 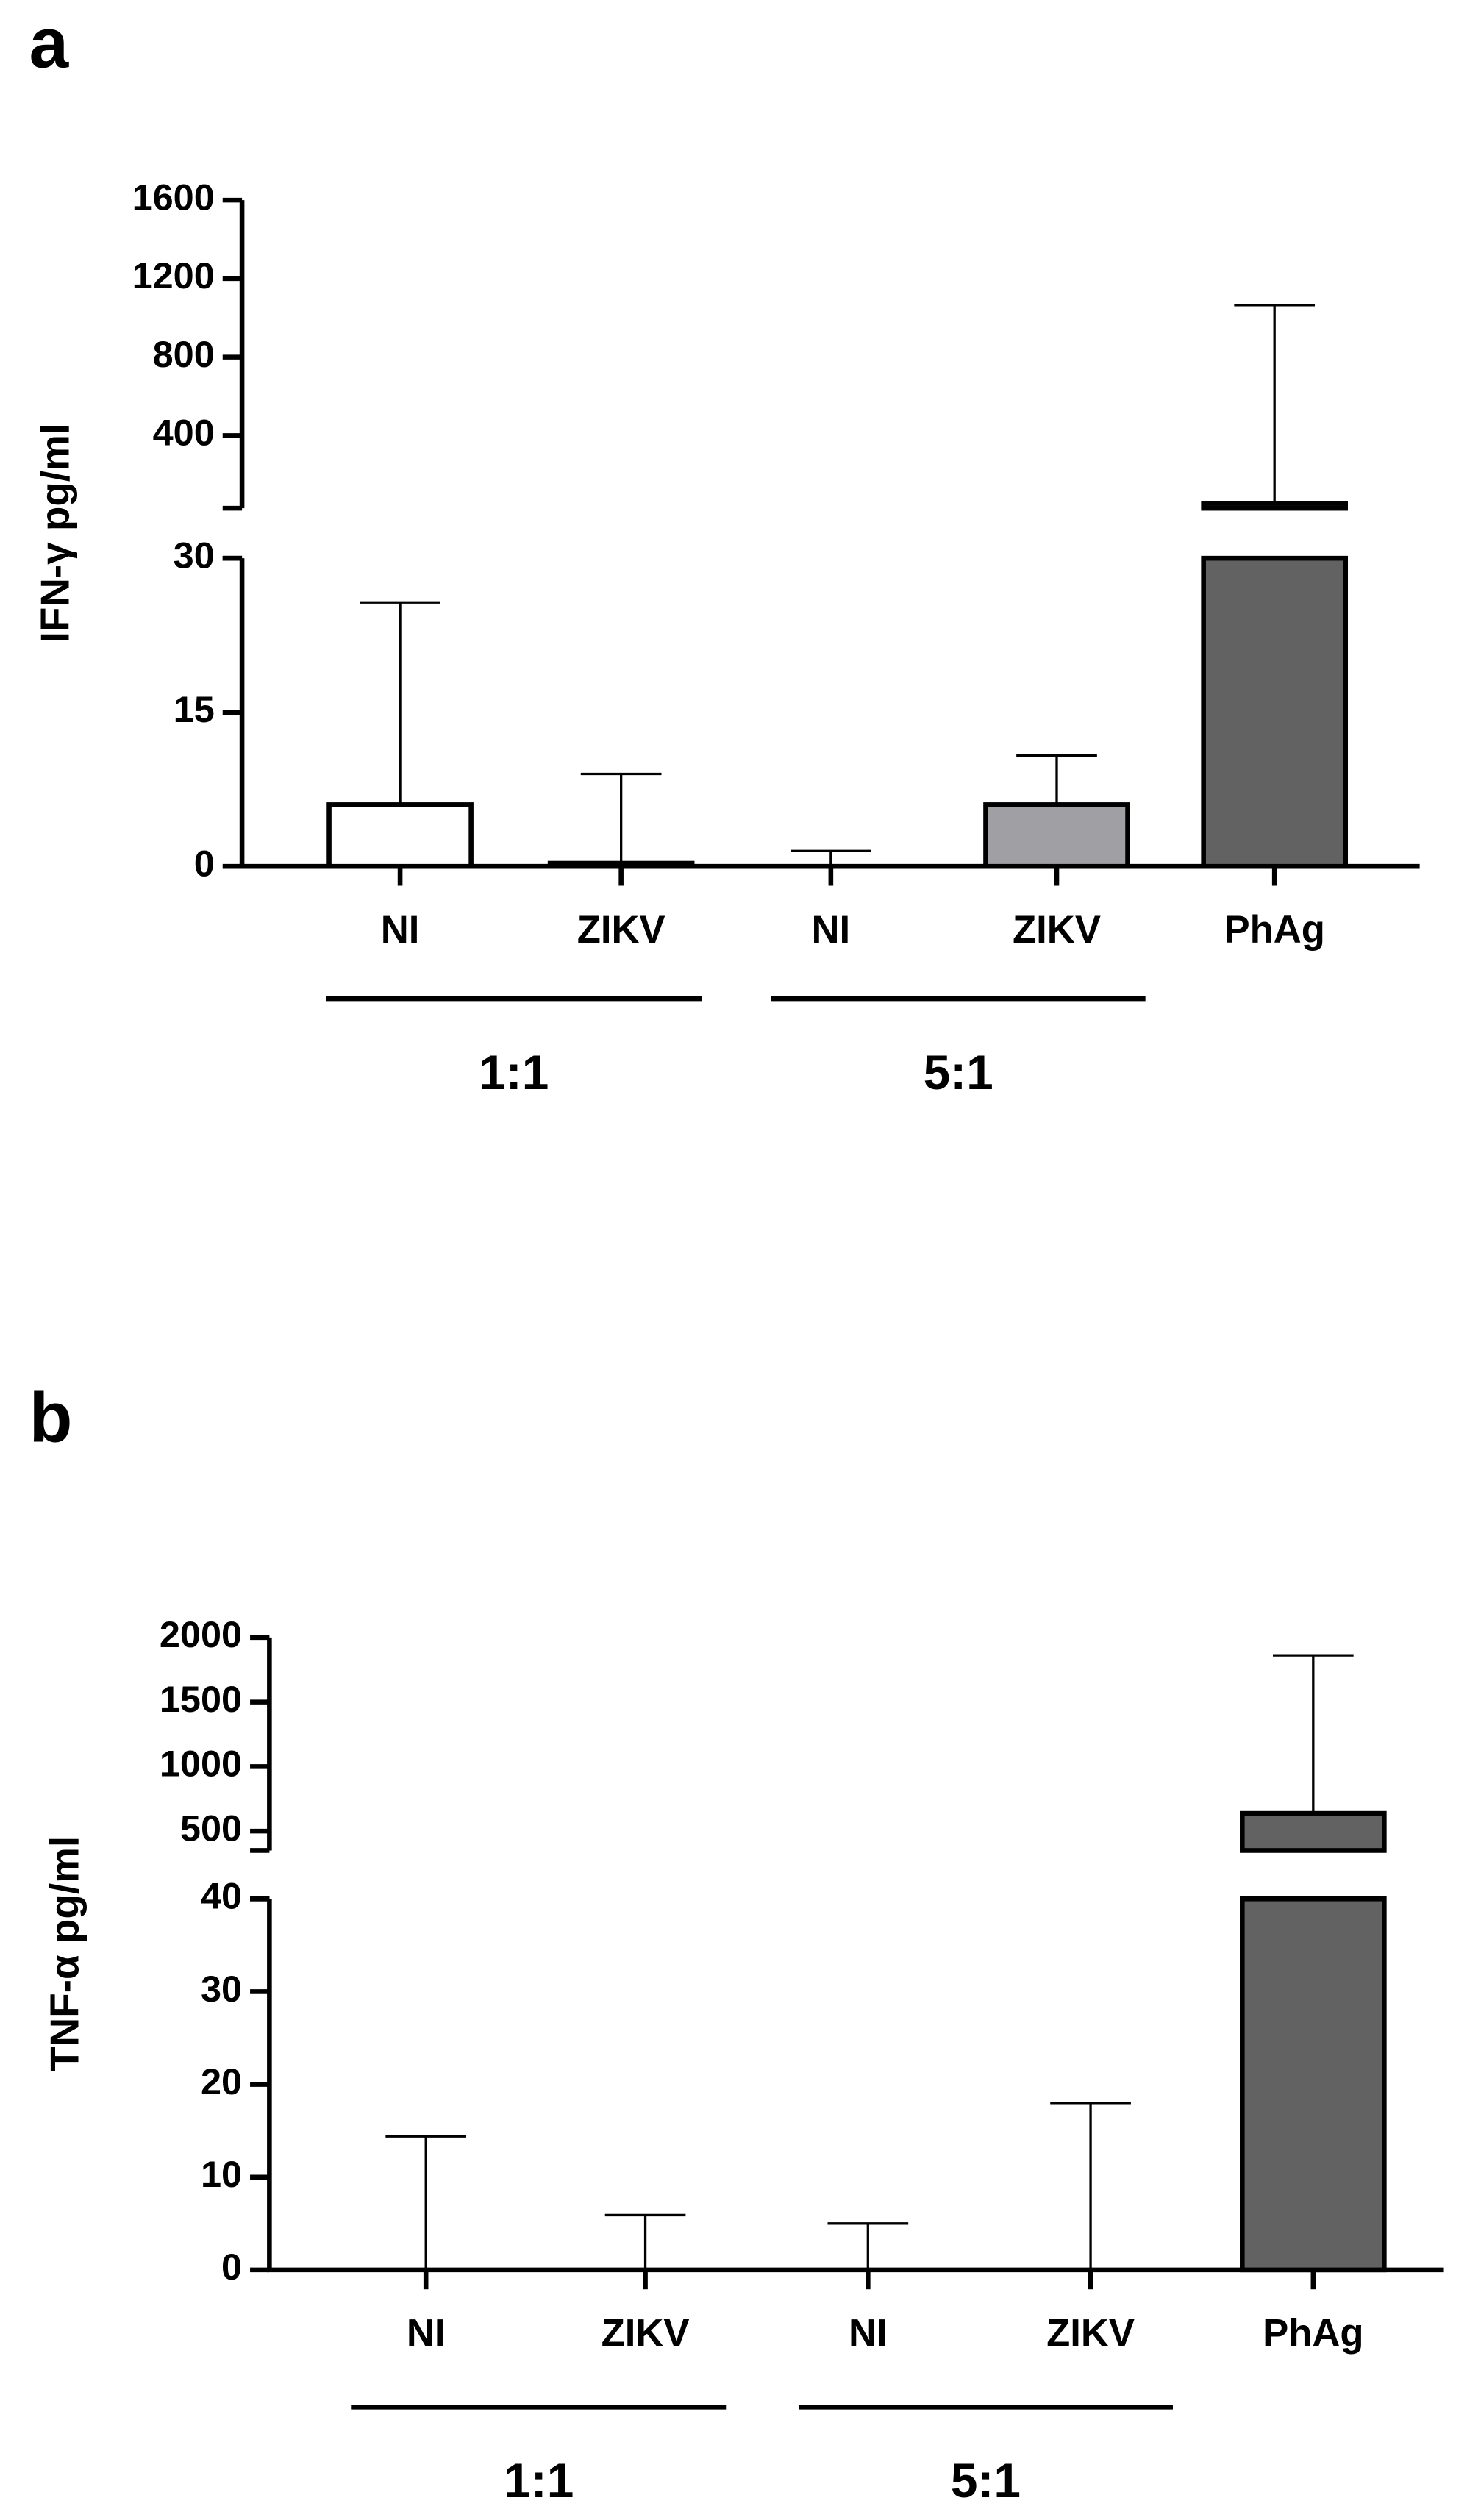 I want to click on y-axis-label: TNF-α pg/ml, so click(x=65, y=1953).